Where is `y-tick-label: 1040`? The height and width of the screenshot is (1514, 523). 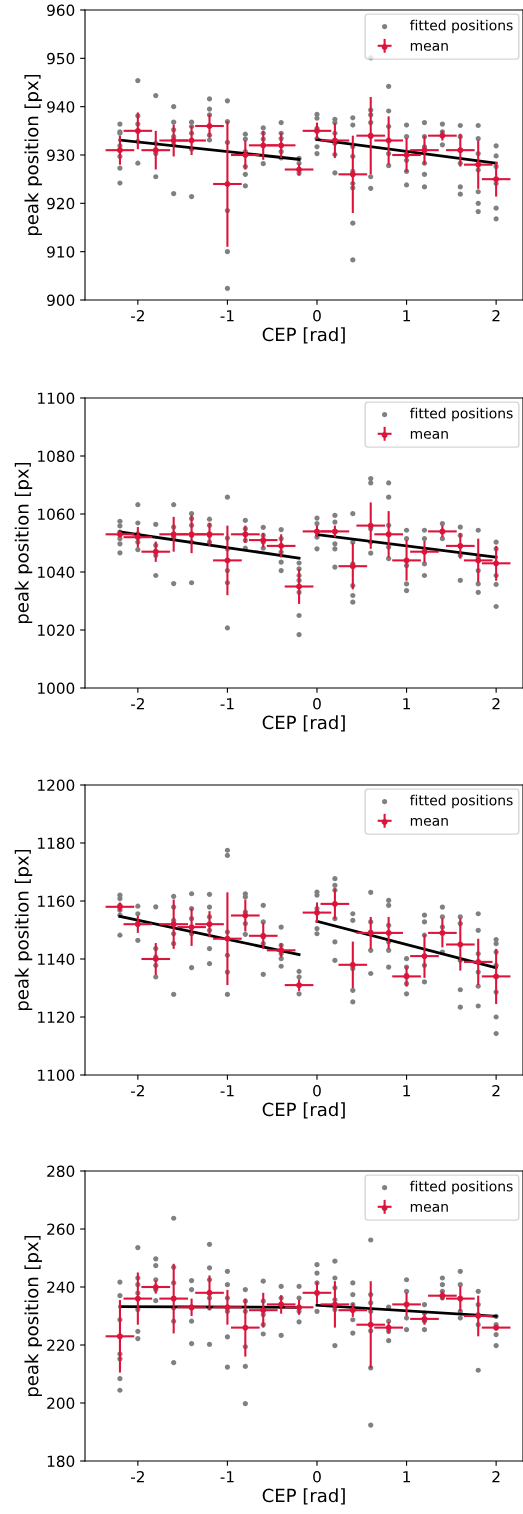
y-tick-label: 1040 is located at coordinates (56, 572).